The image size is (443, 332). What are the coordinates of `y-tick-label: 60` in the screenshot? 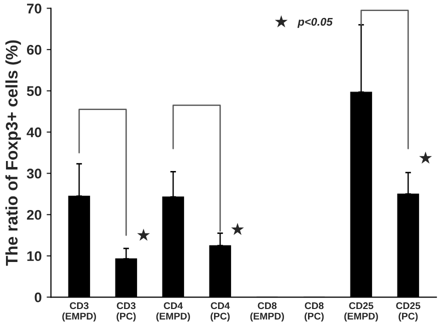 It's located at (34, 49).